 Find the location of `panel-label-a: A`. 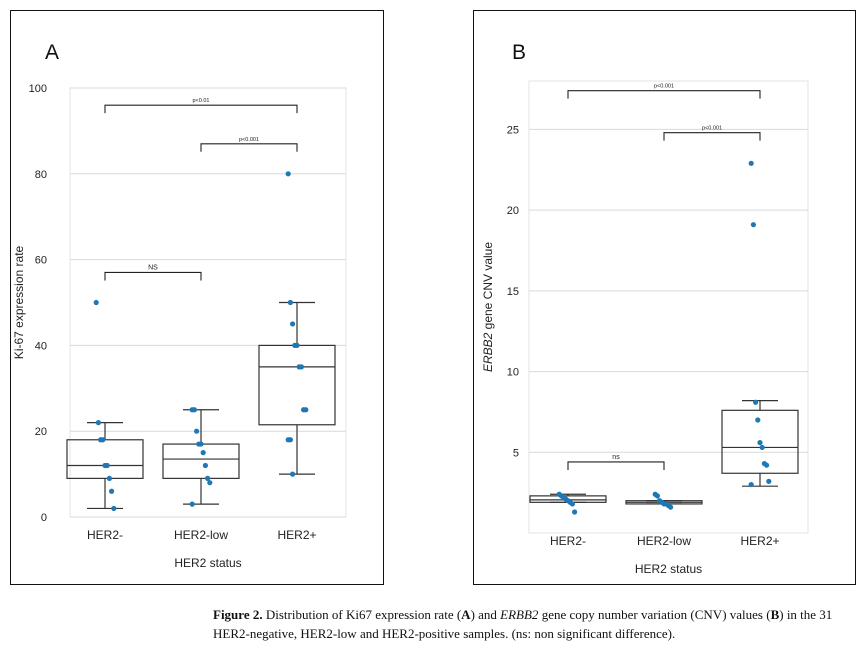

panel-label-a: A is located at coordinates (52, 52).